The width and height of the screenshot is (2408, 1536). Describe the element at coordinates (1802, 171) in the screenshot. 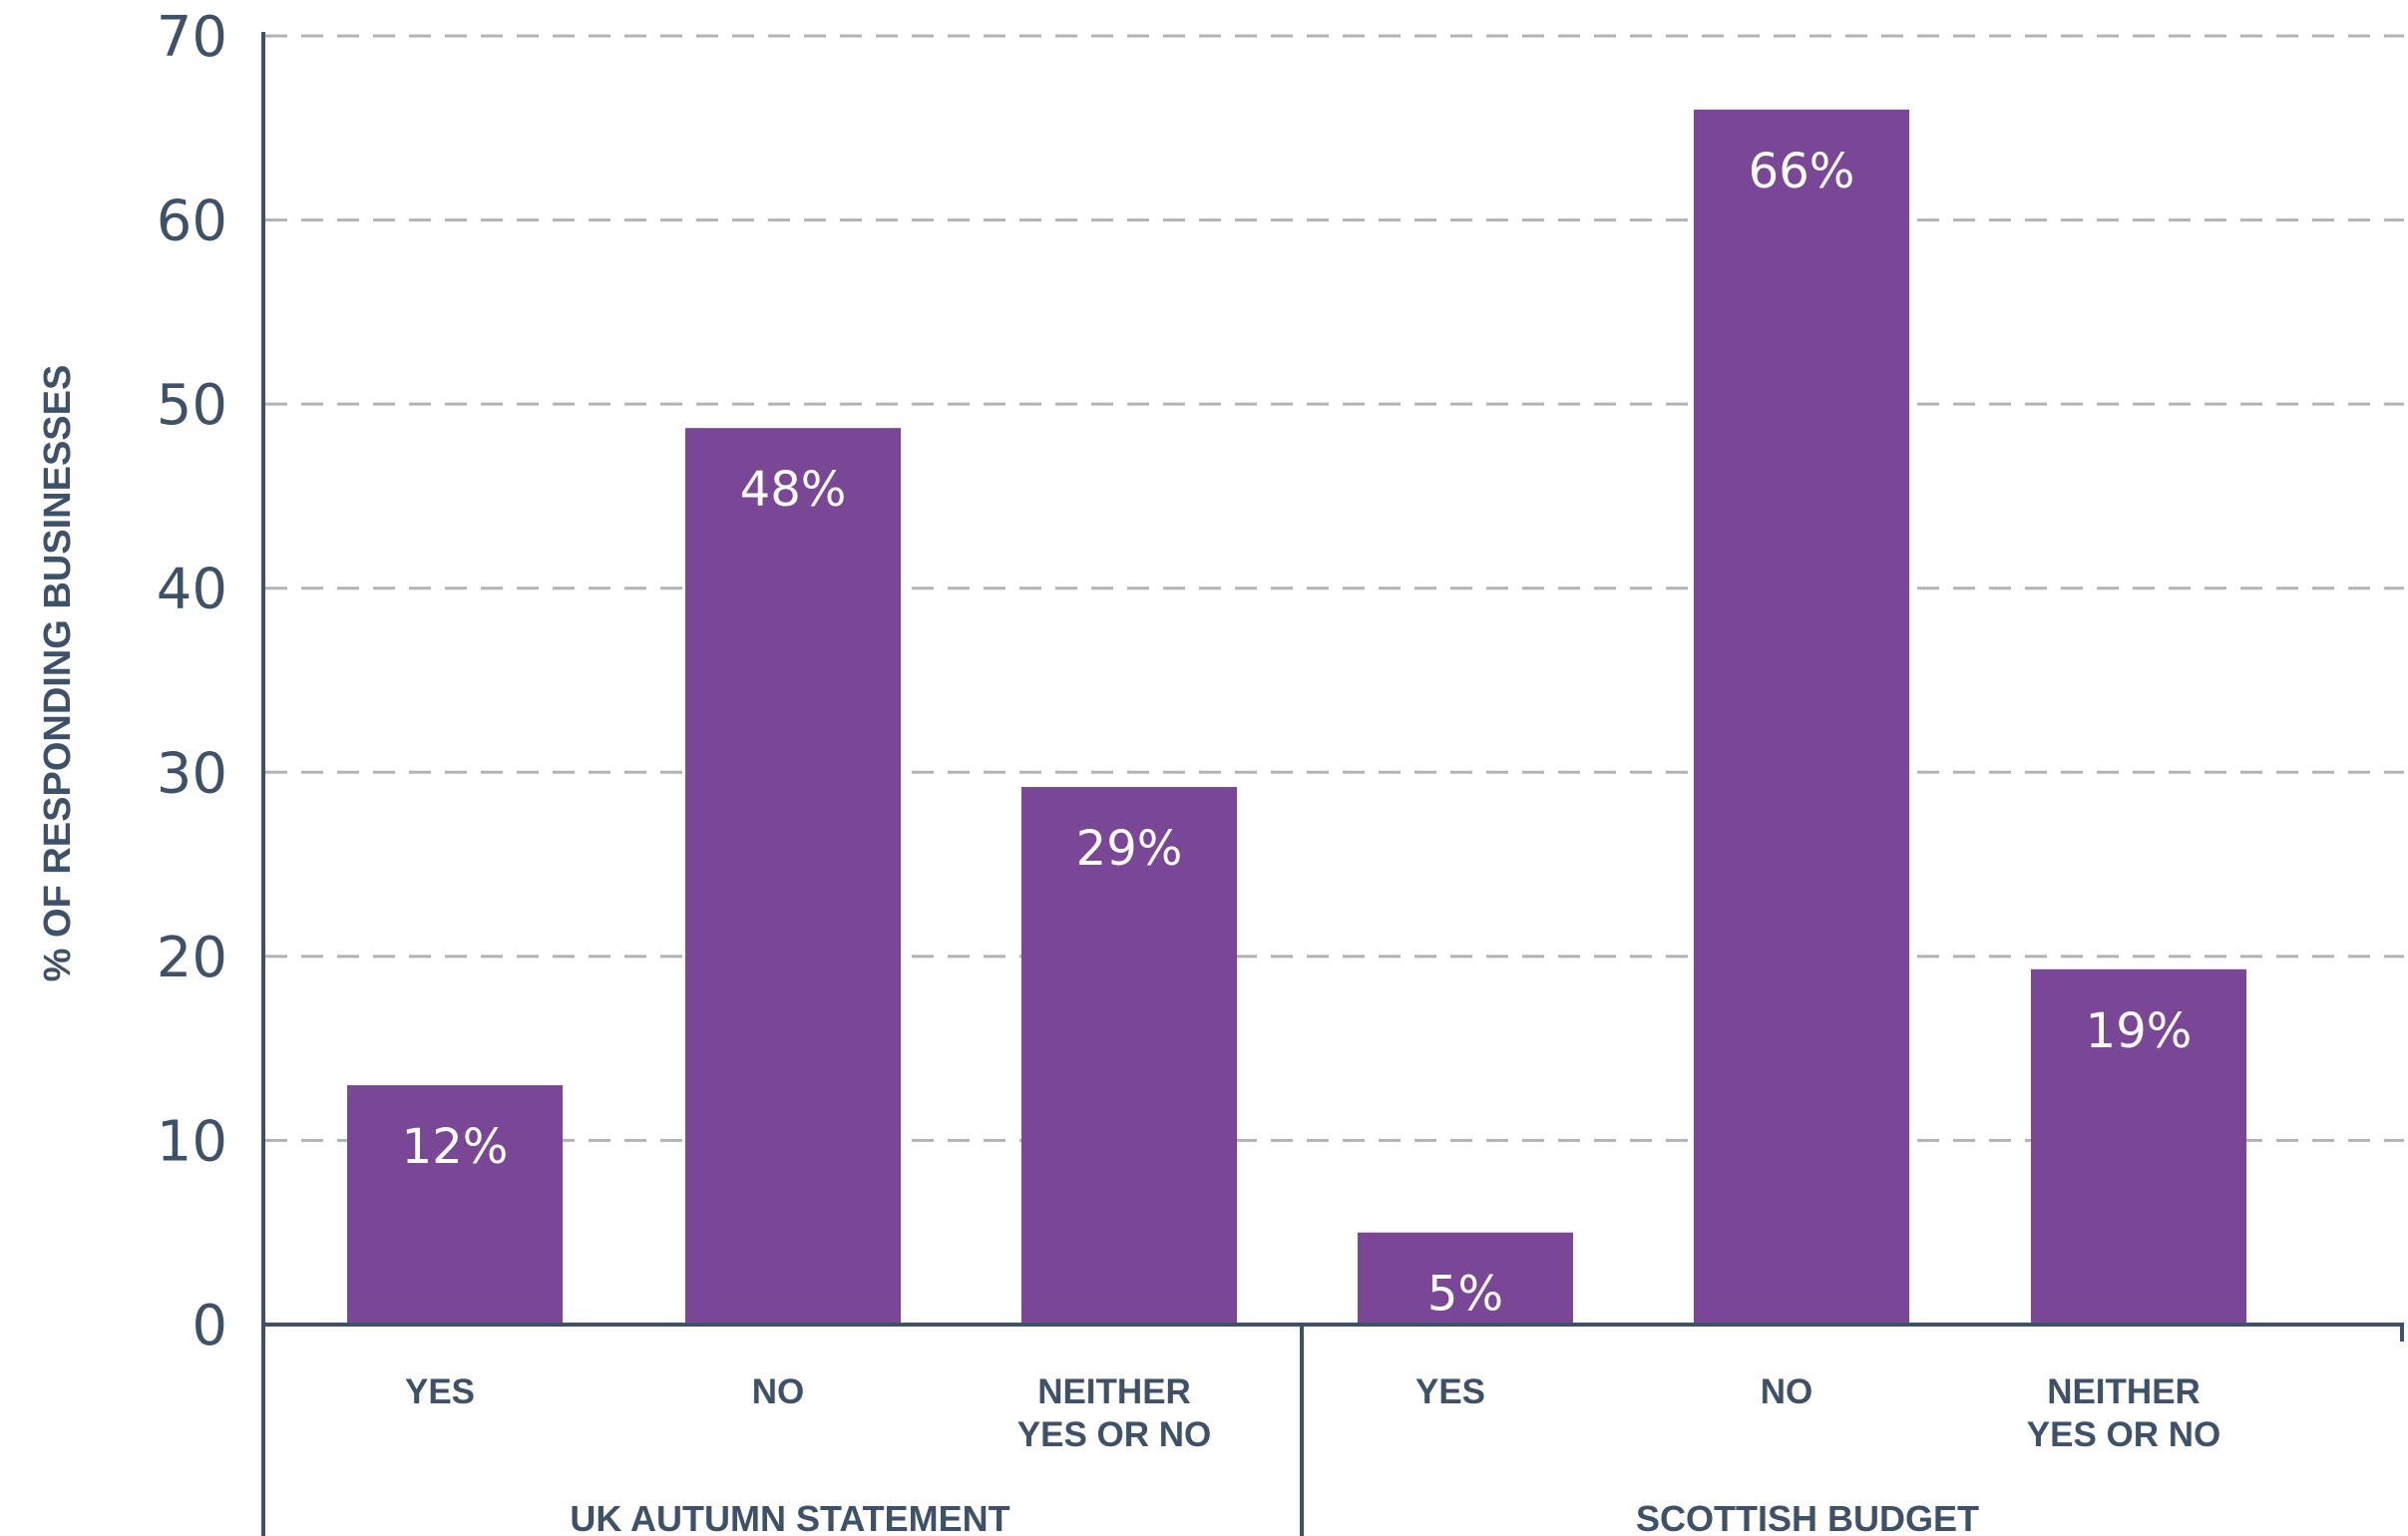

I see `bar-value-label: 66%` at that location.